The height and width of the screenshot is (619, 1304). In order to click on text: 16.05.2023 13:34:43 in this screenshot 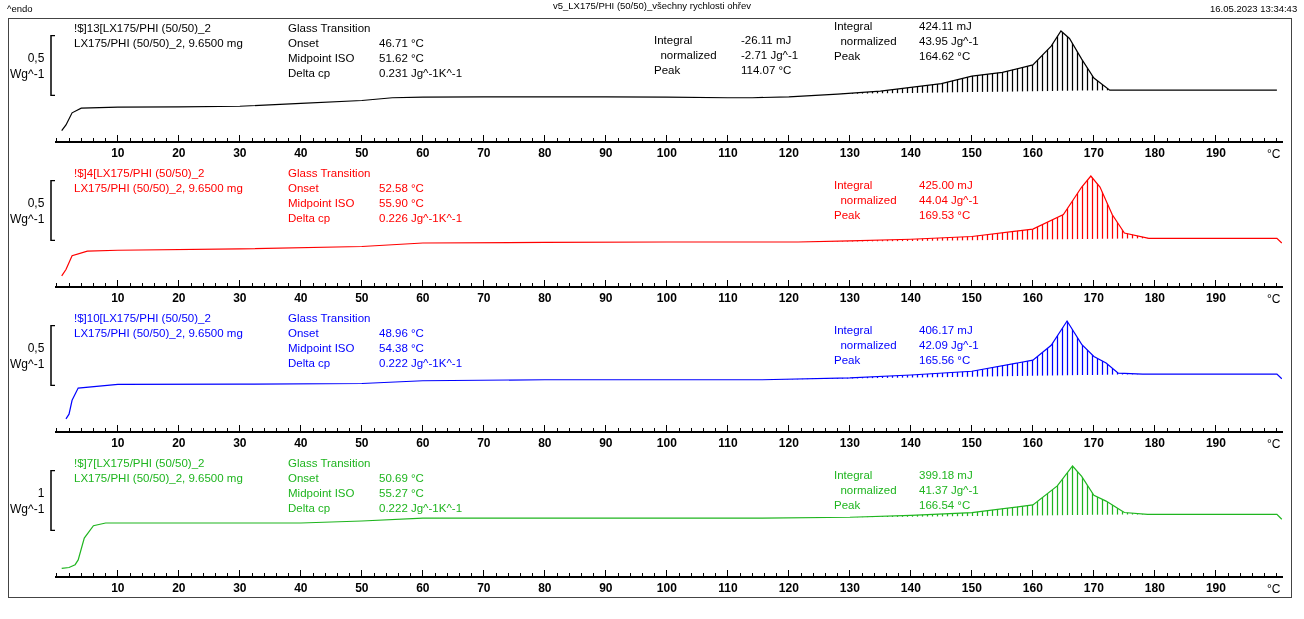, I will do `click(1254, 8)`.